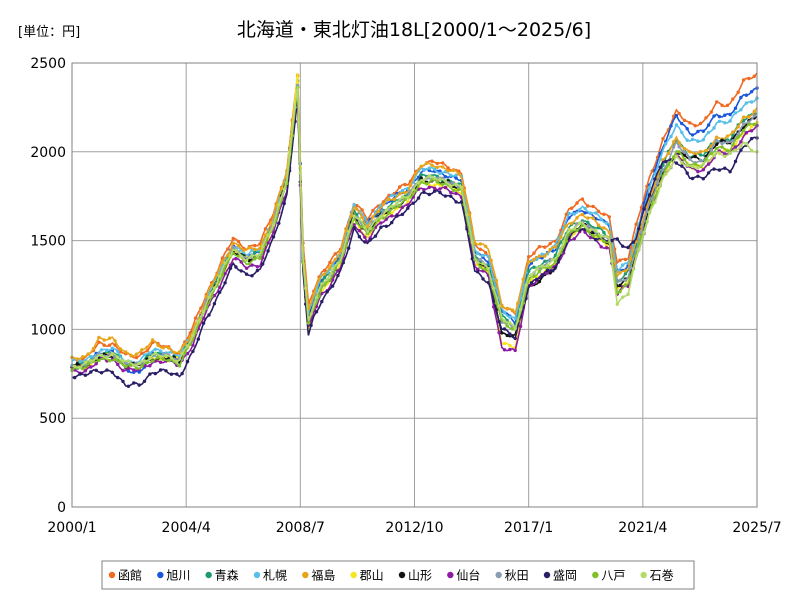 The image size is (800, 600). I want to click on unit-label: [単位：円], so click(49, 32).